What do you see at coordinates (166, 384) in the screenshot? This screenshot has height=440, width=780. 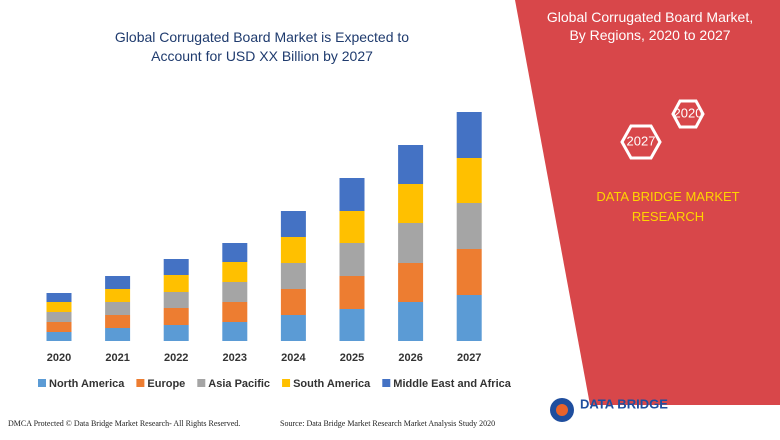 I see `legend-label: Europe` at bounding box center [166, 384].